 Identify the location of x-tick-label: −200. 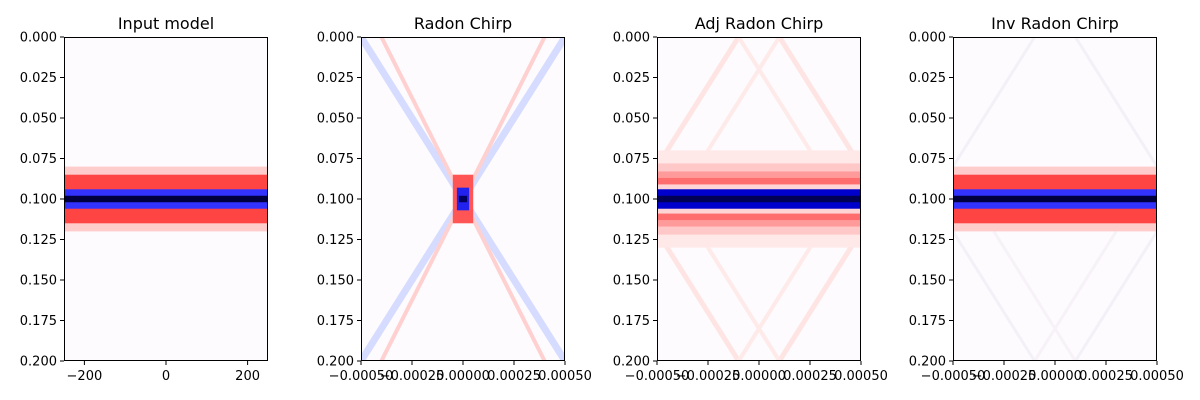
(85, 376).